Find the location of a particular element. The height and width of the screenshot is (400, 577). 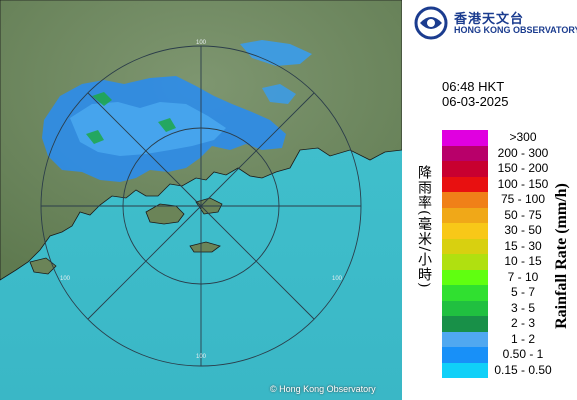

range-label-west: 100 is located at coordinates (65, 279).